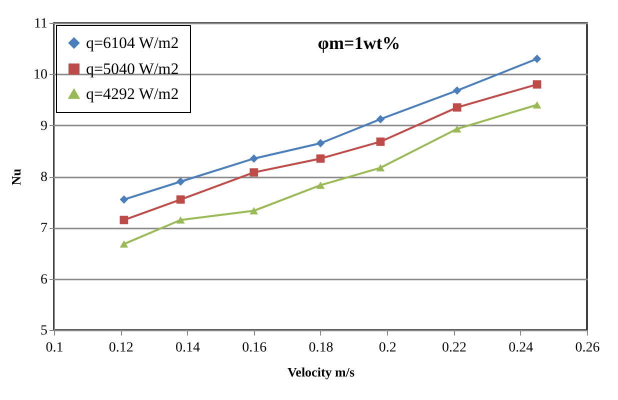 The width and height of the screenshot is (618, 400). I want to click on y-tick-label: 8, so click(44, 177).